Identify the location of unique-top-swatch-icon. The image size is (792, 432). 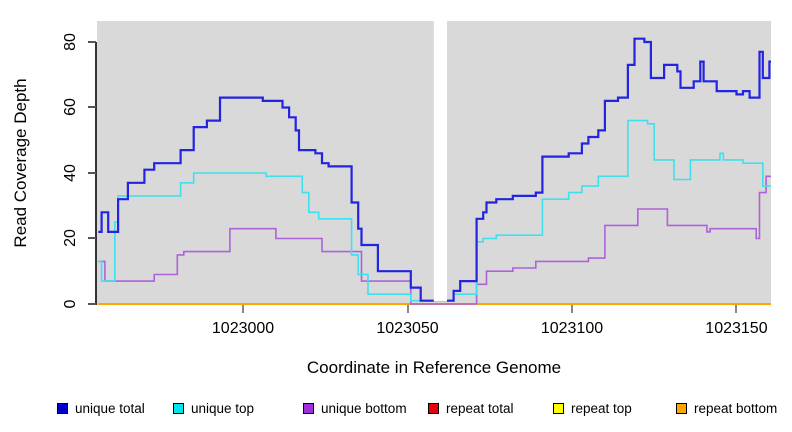
(178, 408).